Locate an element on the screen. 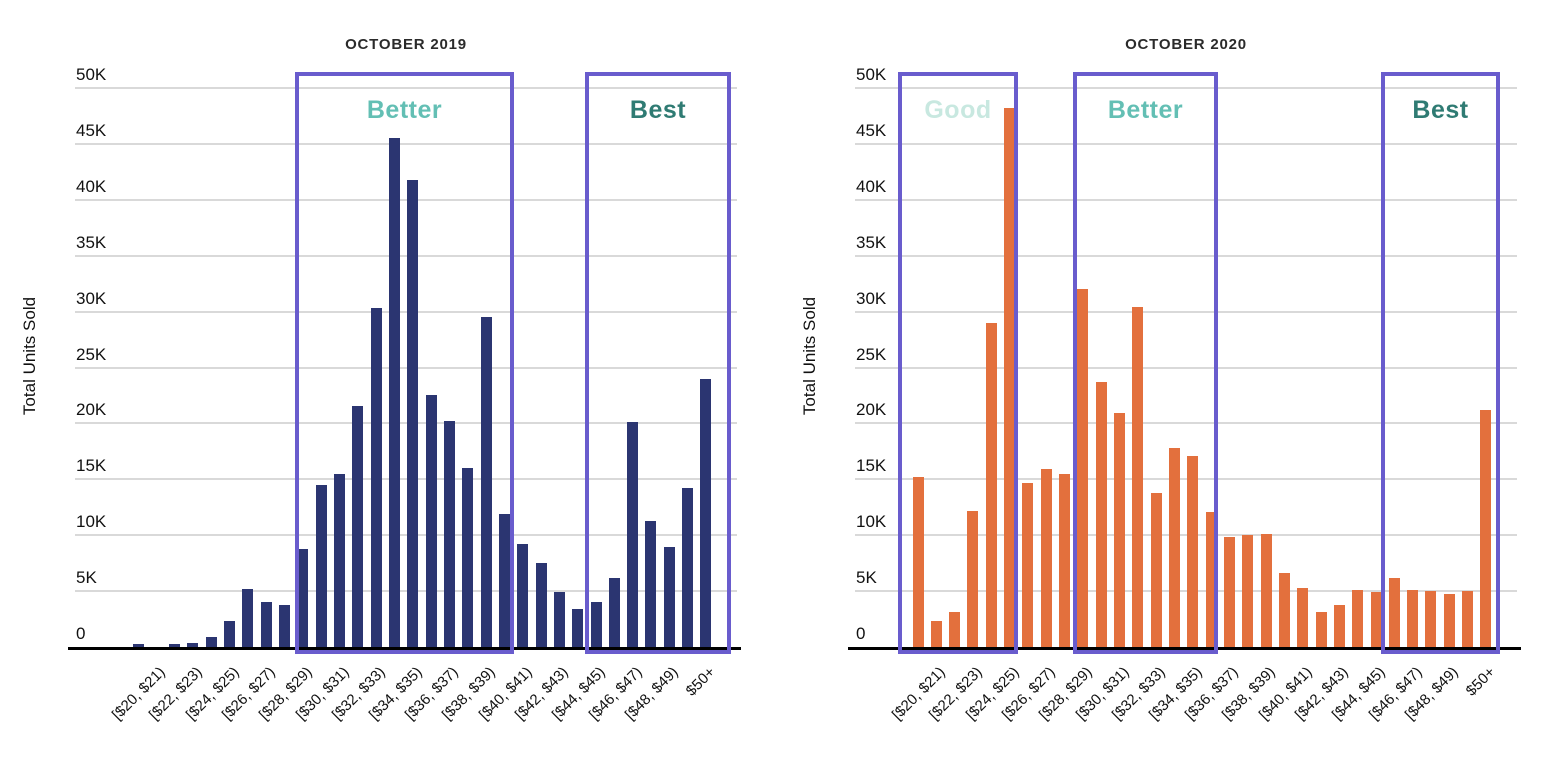 The image size is (1562, 770). y-tick-label: 45K is located at coordinates (871, 130).